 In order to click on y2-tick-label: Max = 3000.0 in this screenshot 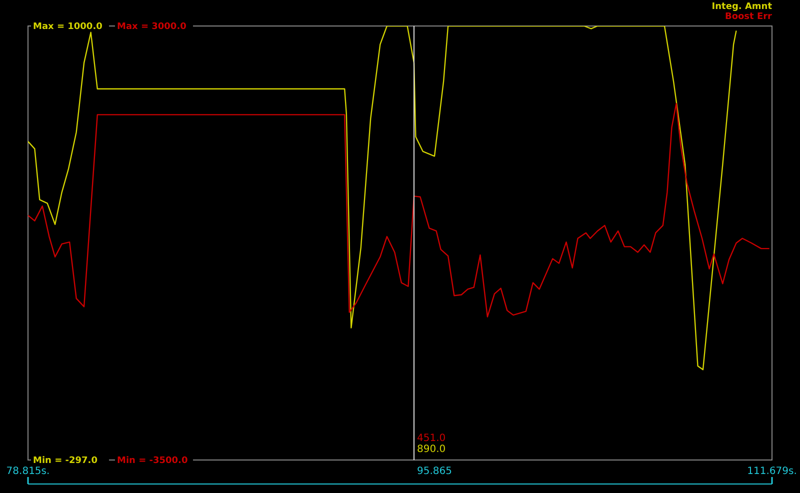, I will do `click(151, 27)`.